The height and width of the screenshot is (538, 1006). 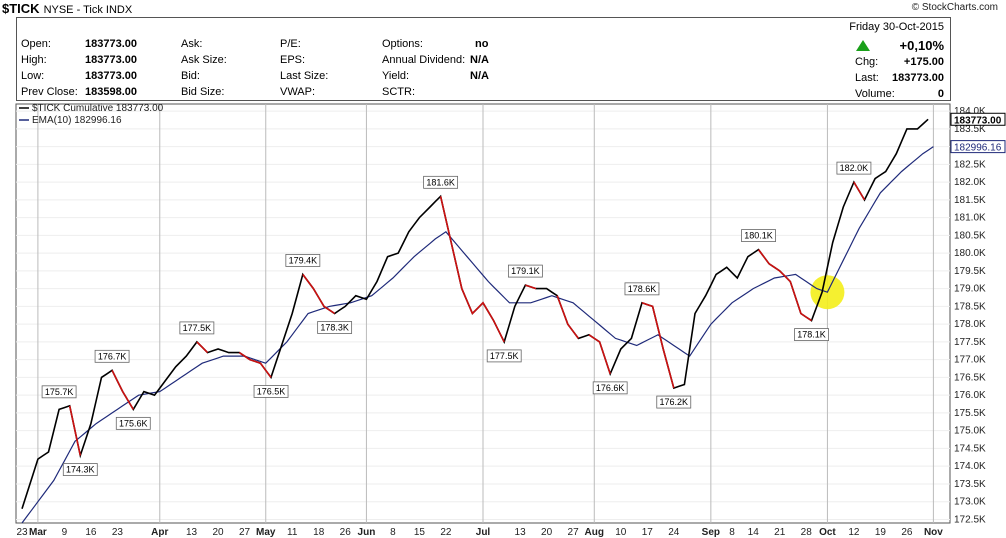 What do you see at coordinates (674, 532) in the screenshot?
I see `x-tick-label: 24` at bounding box center [674, 532].